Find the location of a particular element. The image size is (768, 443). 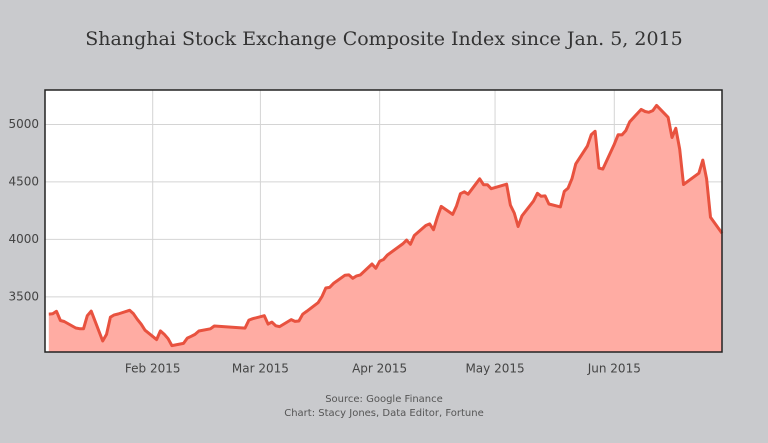

y-tick-label: 3500 is located at coordinates (23, 296).